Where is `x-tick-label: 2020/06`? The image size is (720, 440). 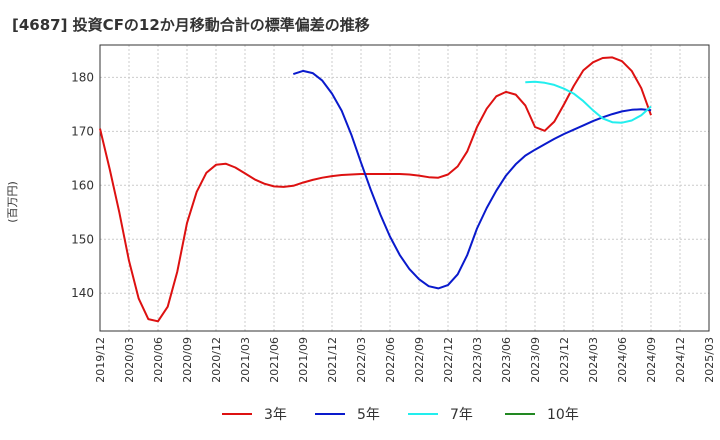 x-tick-label: 2020/06 is located at coordinates (158, 360).